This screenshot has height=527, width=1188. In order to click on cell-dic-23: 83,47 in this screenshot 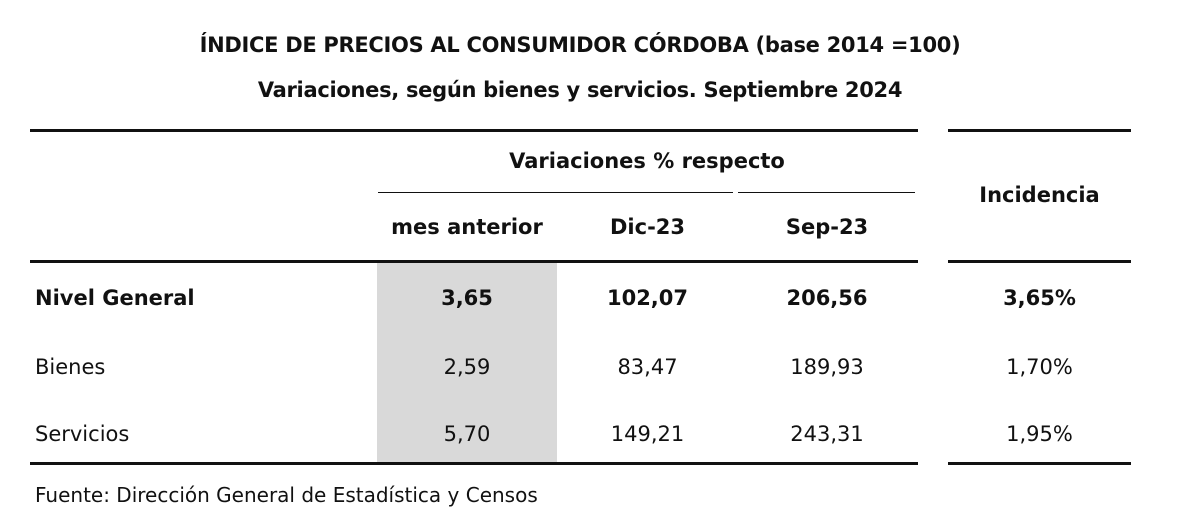, I will do `click(647, 367)`.